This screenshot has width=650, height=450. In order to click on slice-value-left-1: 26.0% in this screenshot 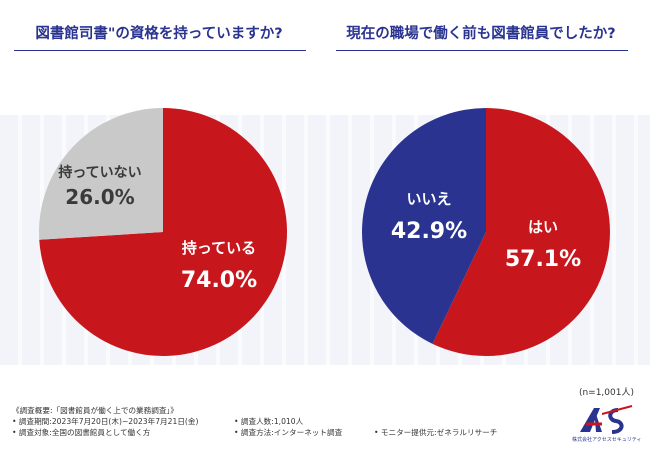, I will do `click(99, 197)`.